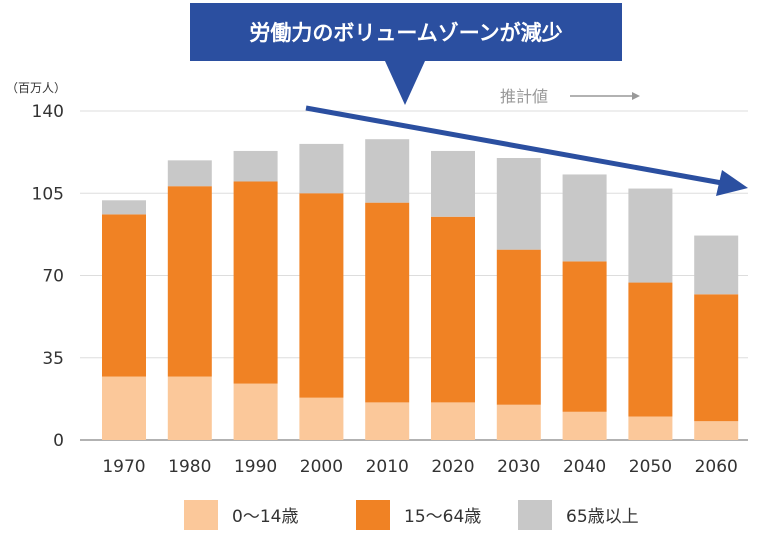 This screenshot has height=534, width=764. I want to click on projection-indicator: 推計値, so click(570, 96).